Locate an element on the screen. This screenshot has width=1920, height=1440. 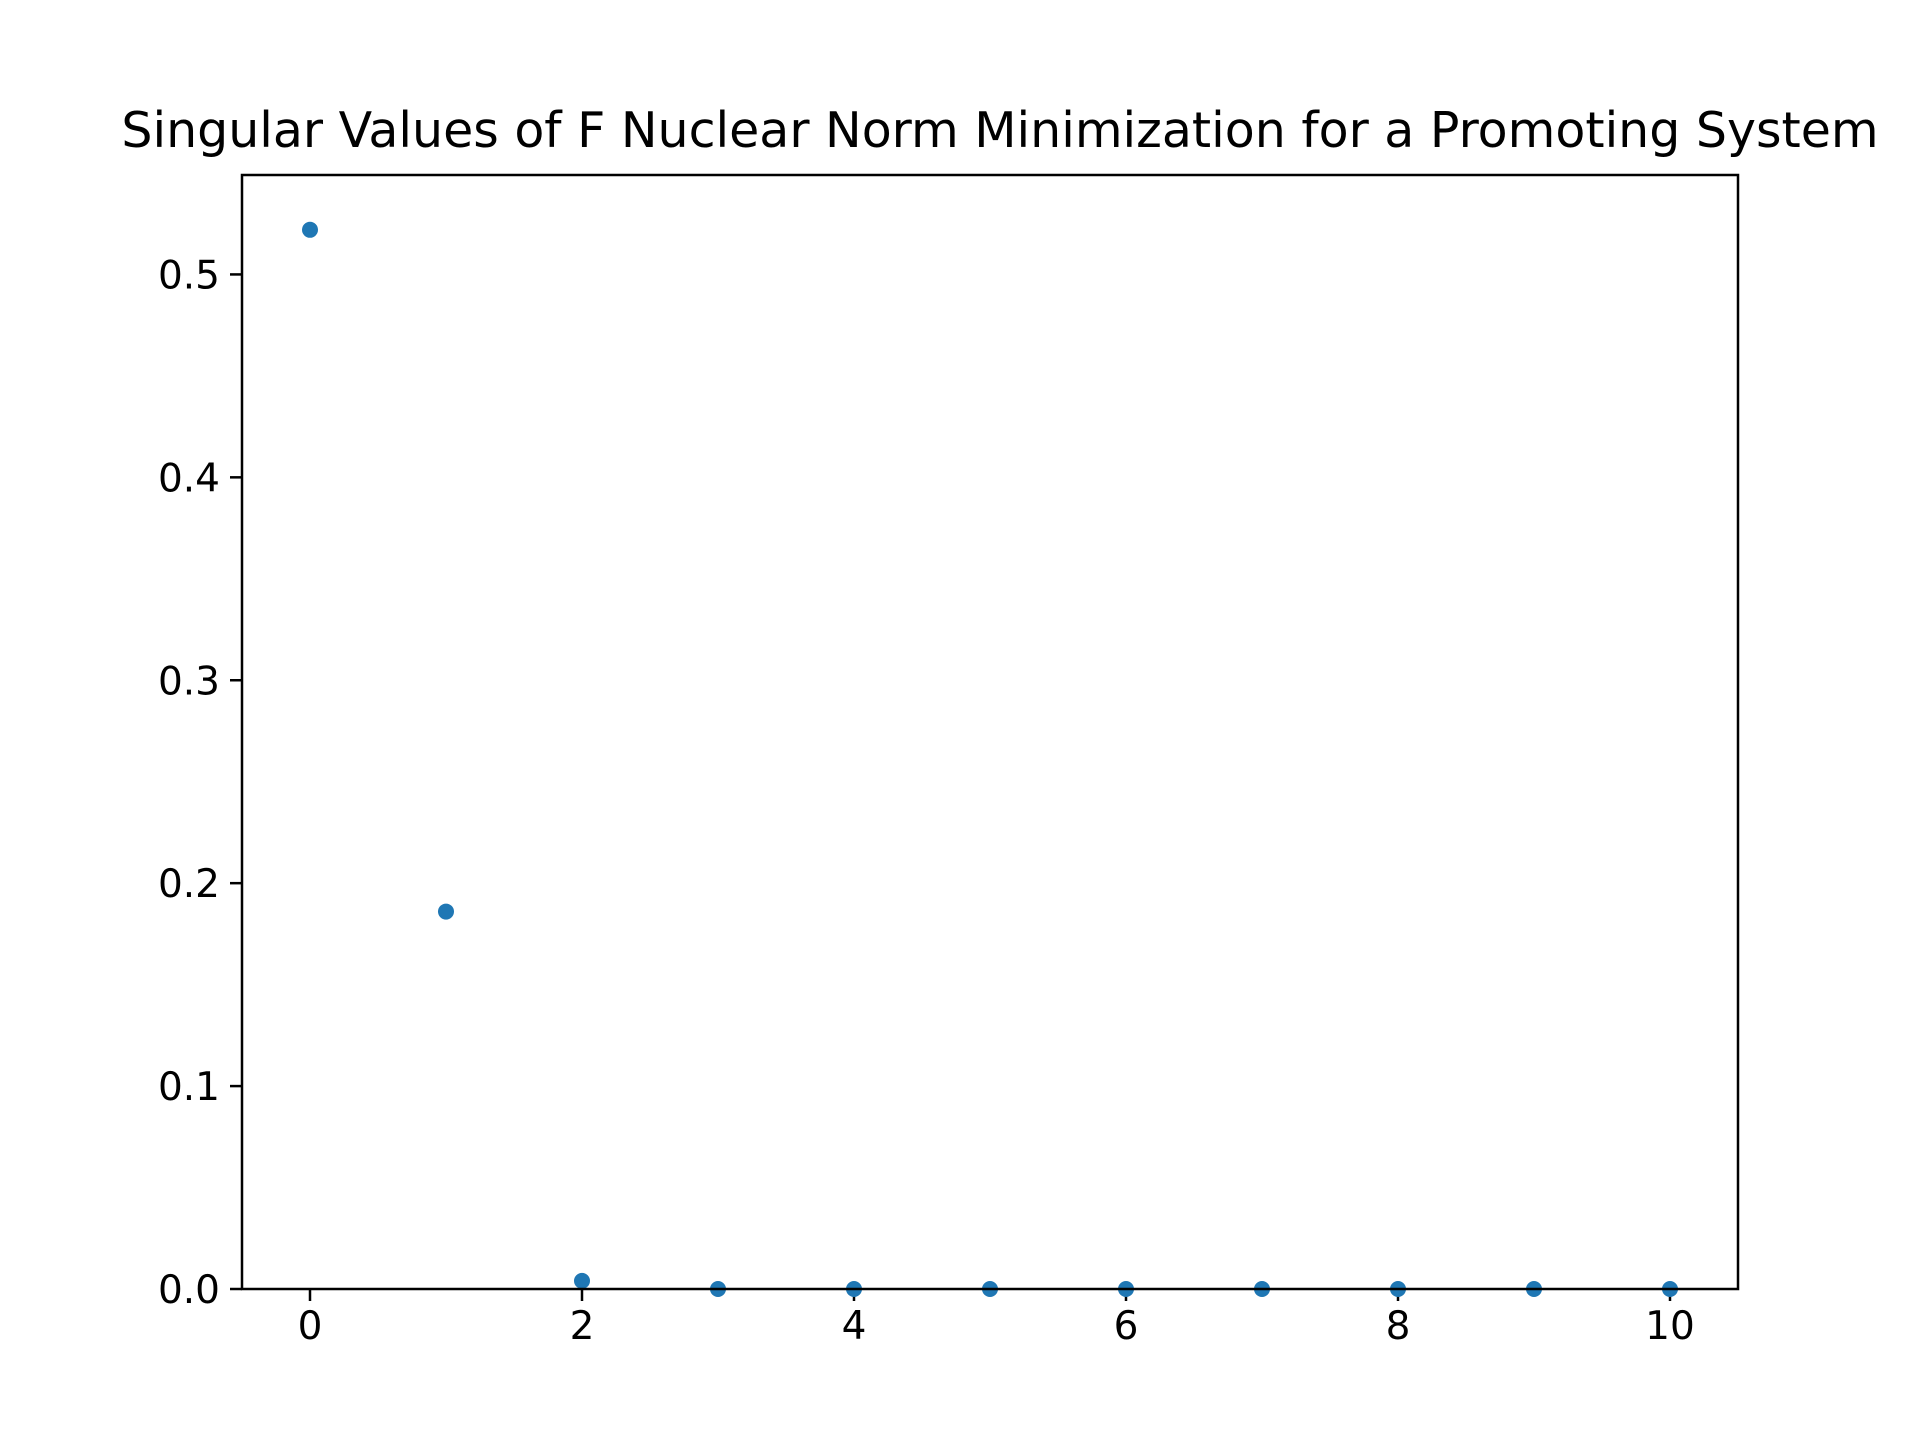
x-axis: 0 2 4 6 8 10 is located at coordinates (996, 1319).